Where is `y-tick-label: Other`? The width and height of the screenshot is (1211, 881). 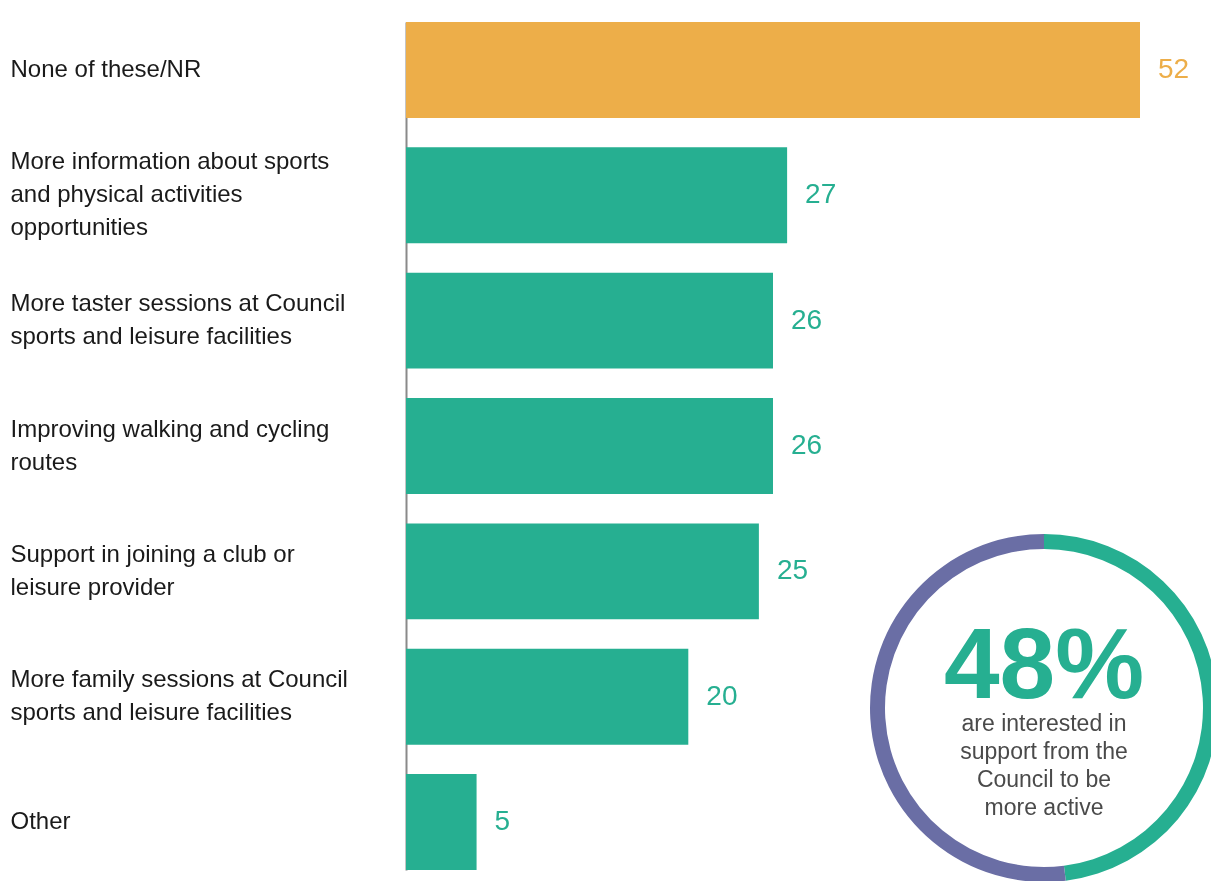
y-tick-label: Other is located at coordinates (40, 821).